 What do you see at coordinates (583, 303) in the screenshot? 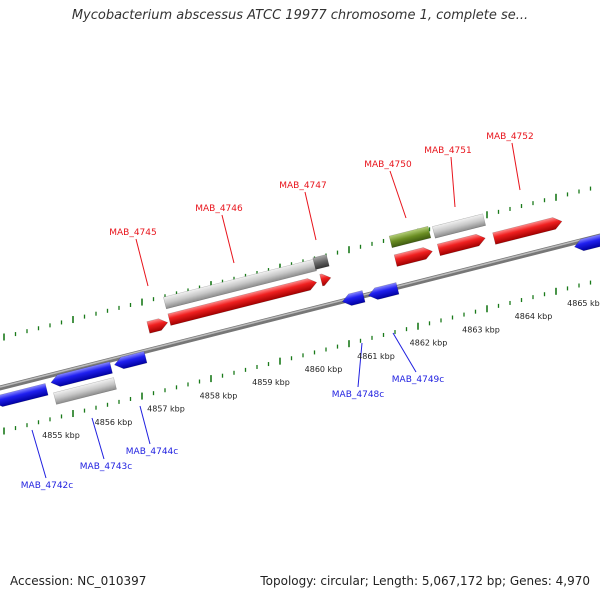
I see `scale-label: 4865 kbp` at bounding box center [583, 303].